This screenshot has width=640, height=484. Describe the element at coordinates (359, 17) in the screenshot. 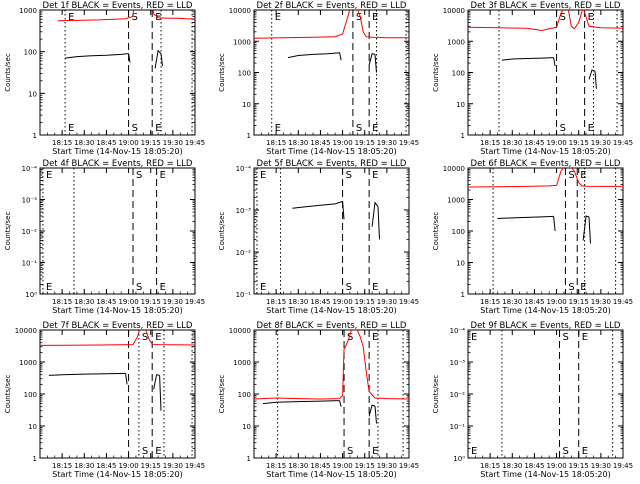

I see `panel-2-marker-label: S` at that location.